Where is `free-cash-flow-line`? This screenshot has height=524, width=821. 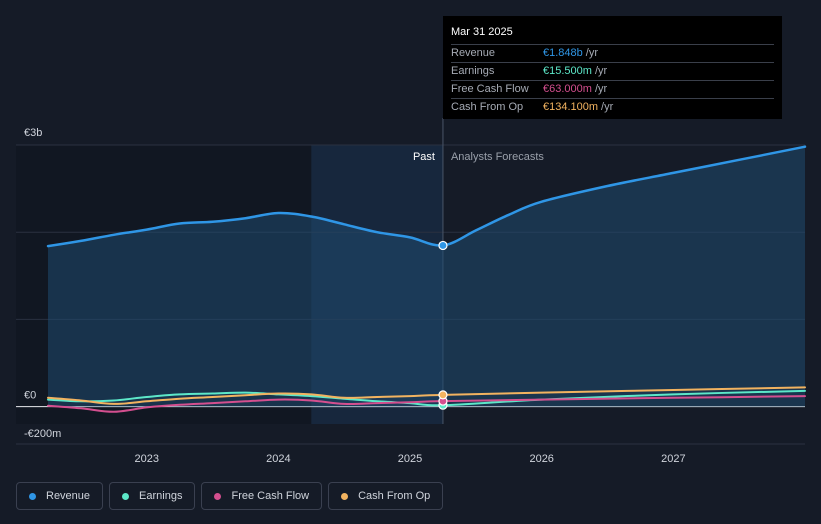
free-cash-flow-line is located at coordinates (426, 404).